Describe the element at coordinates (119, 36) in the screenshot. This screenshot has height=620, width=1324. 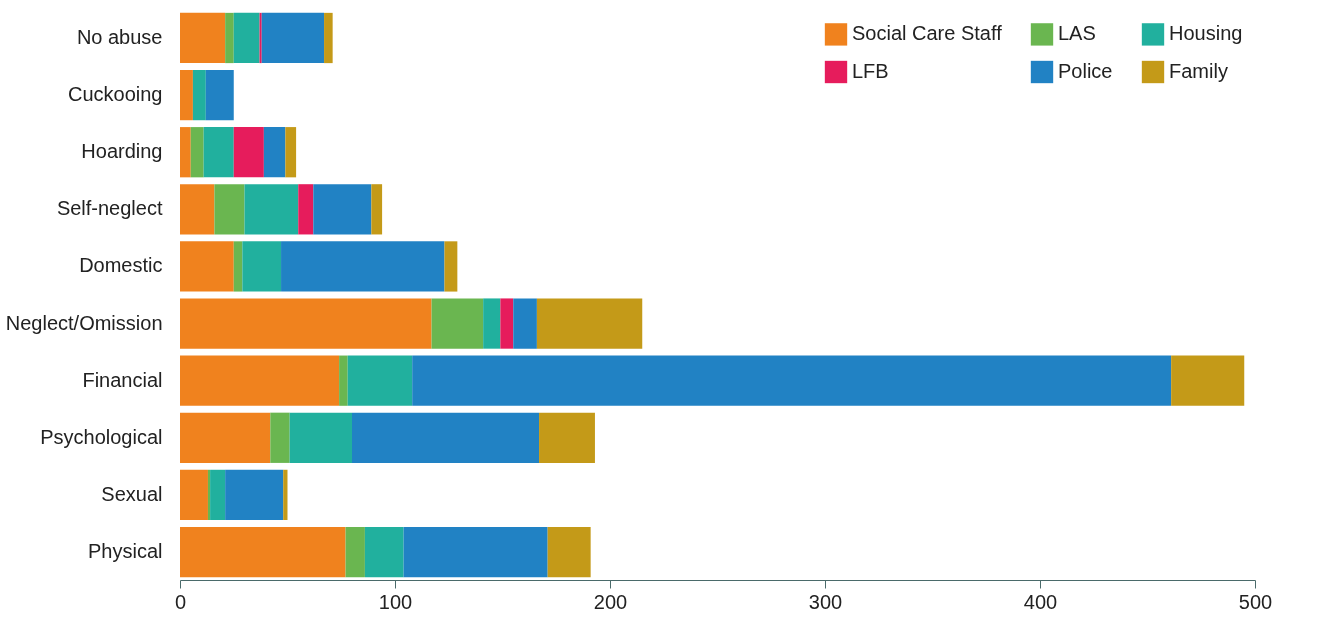
I see `y-tick-label: No abuse` at that location.